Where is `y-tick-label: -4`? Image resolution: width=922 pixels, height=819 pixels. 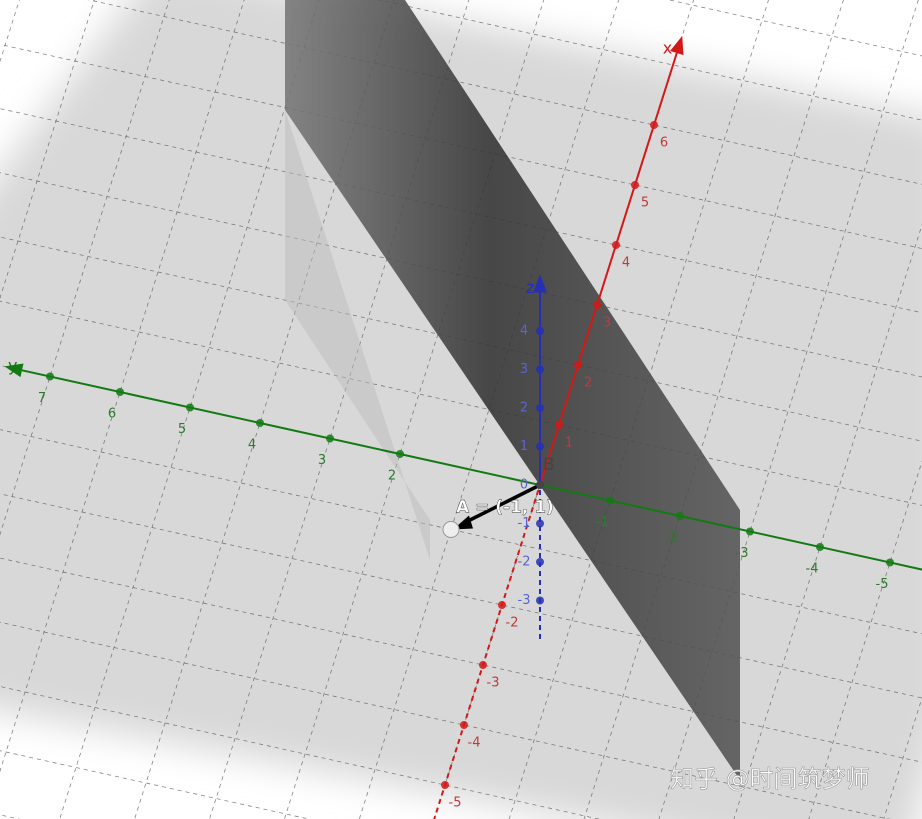
y-tick-label: -4 is located at coordinates (812, 569).